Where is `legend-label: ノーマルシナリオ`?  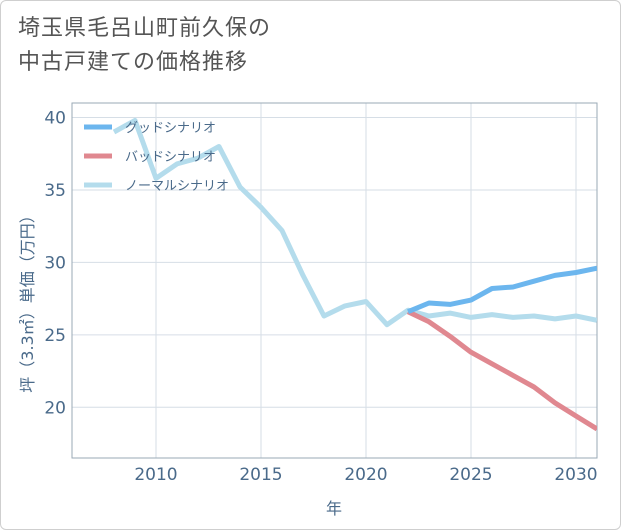 legend-label: ノーマルシナリオ is located at coordinates (177, 186).